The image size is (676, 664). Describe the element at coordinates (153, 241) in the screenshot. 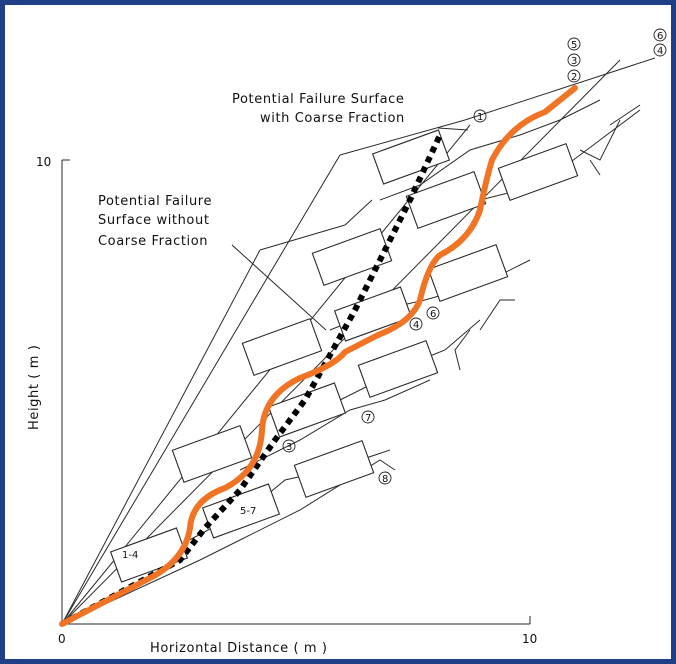

I see `label-without-coarse-line3: Coarse Fraction` at that location.